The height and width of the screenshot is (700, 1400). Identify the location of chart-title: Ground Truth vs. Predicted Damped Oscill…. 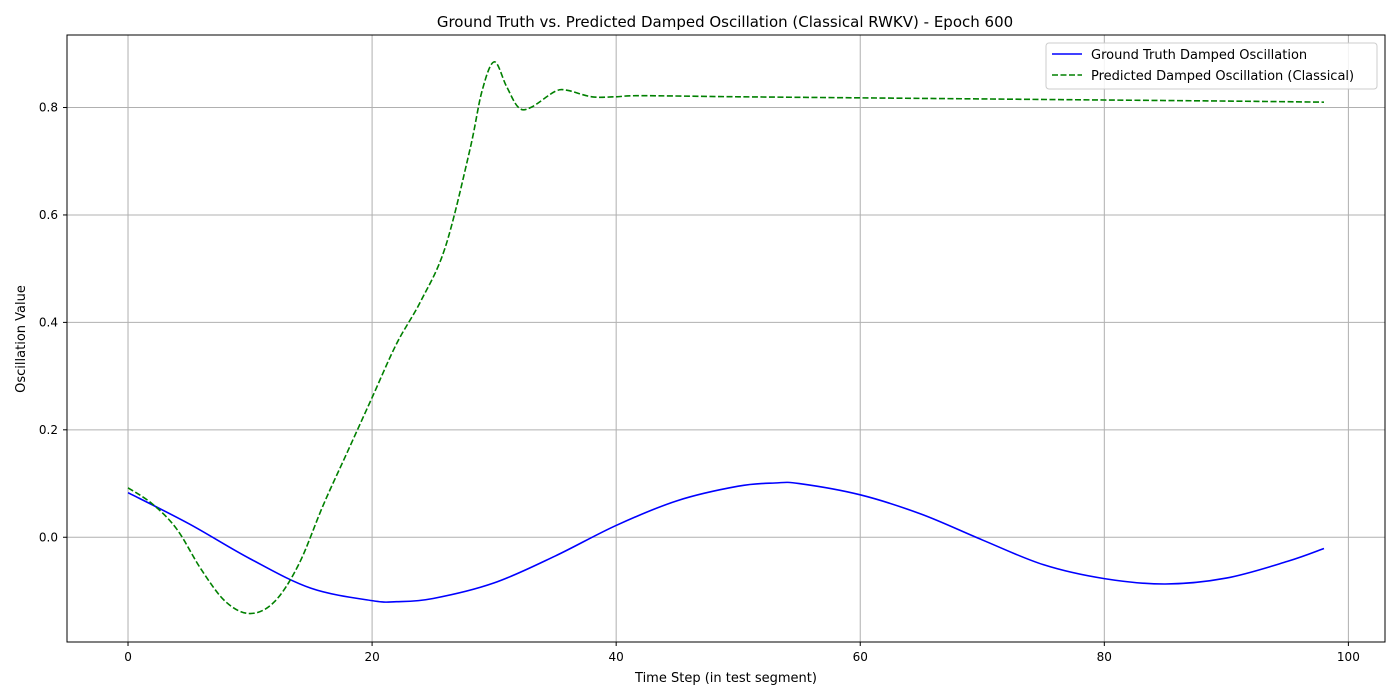
(725, 22).